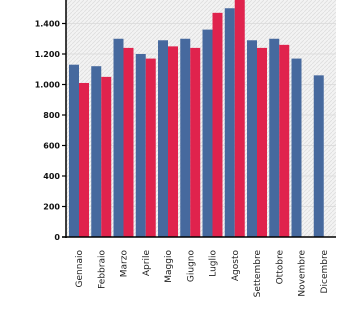 This screenshot has width=347, height=327. I want to click on y-tick-label: 600, so click(51, 146).